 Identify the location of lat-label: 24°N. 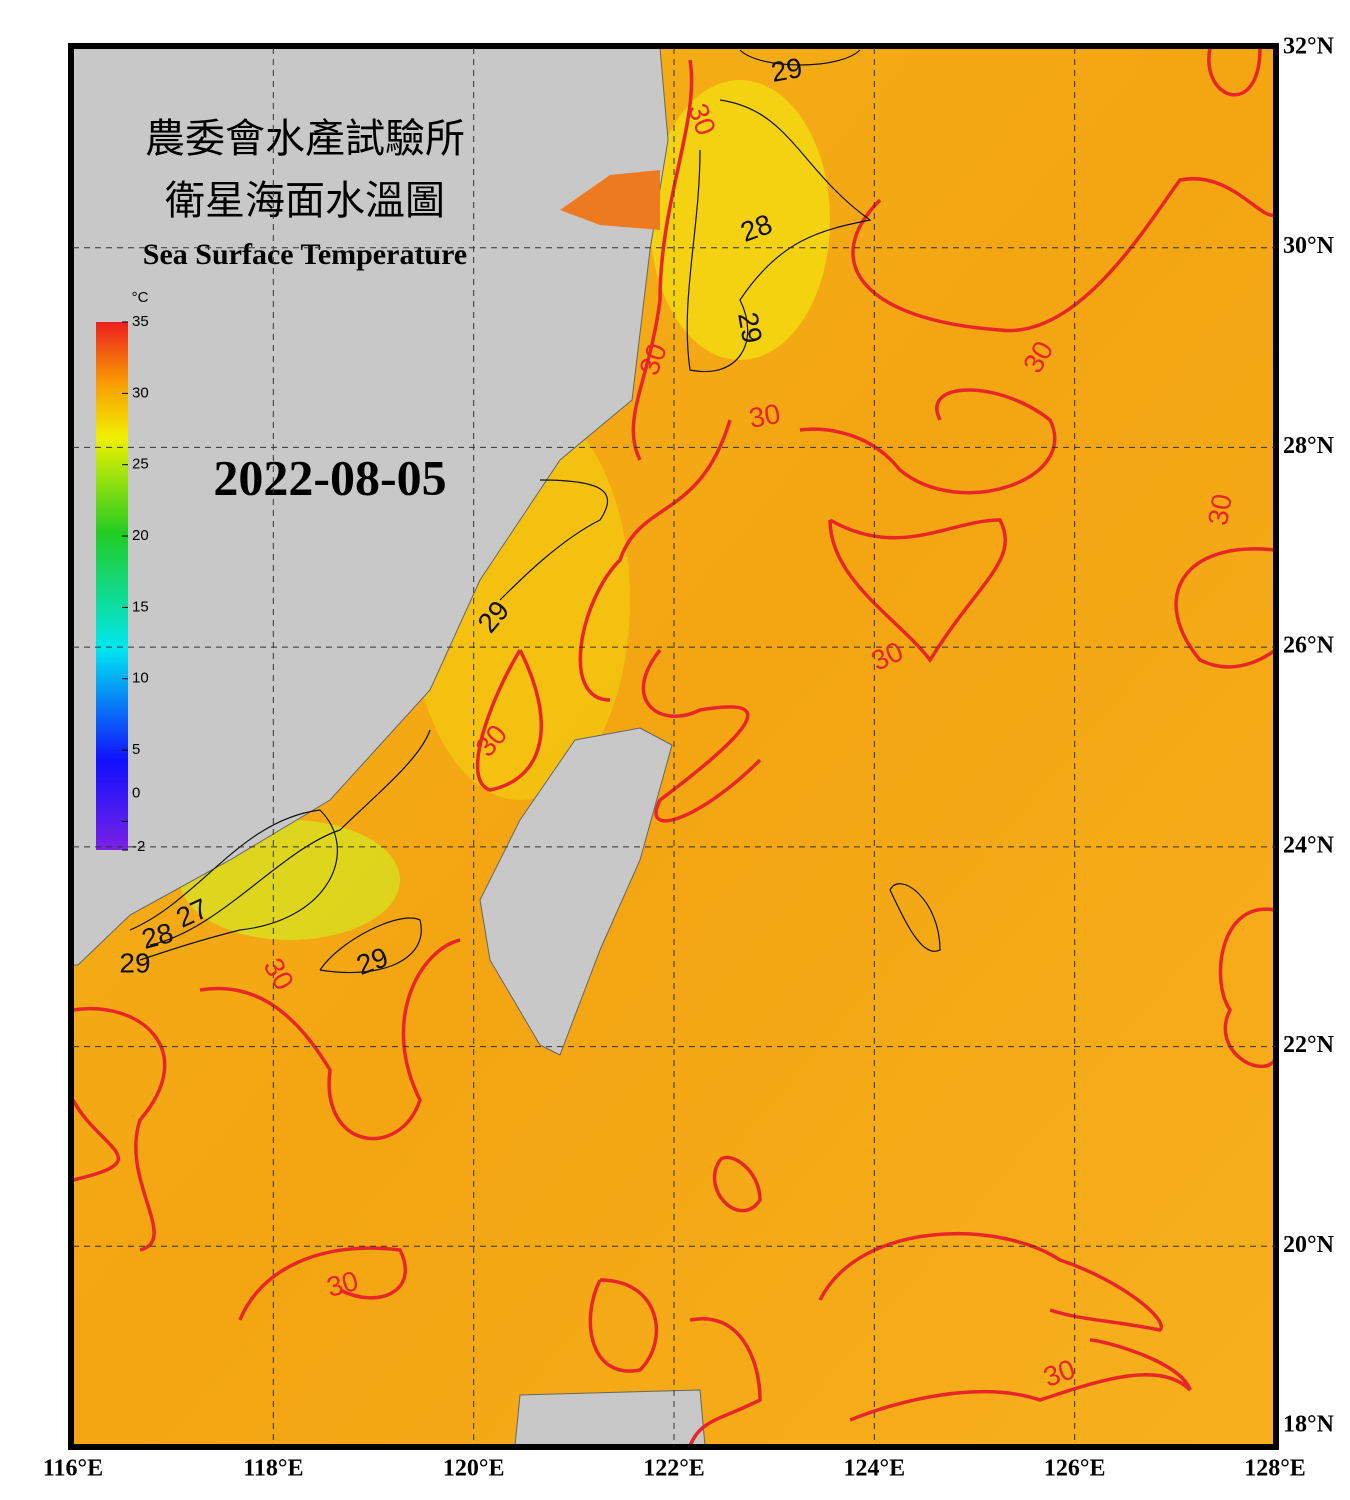
(1309, 845).